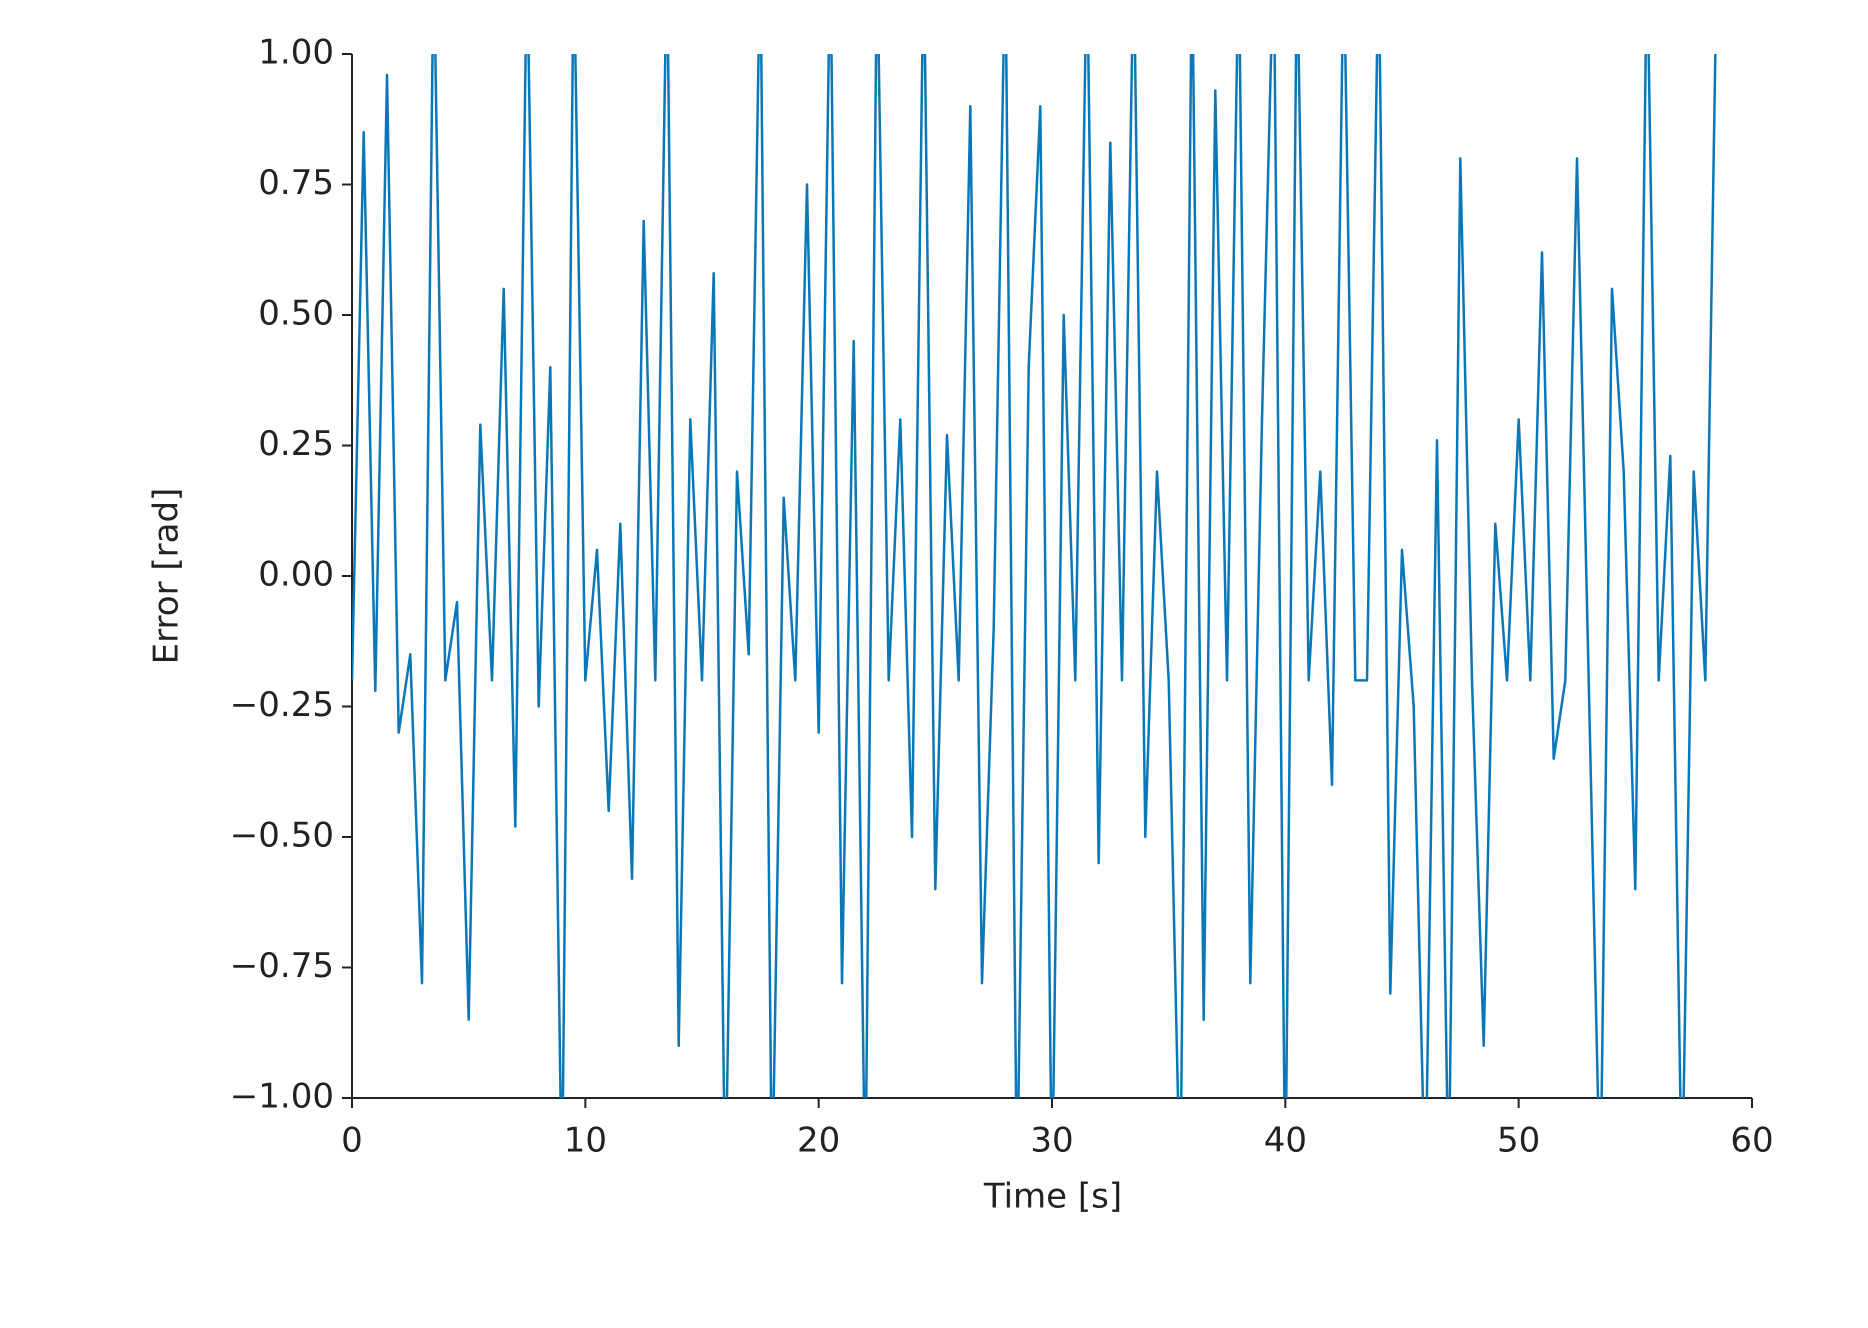 The height and width of the screenshot is (1328, 1868). What do you see at coordinates (282, 836) in the screenshot?
I see `y-tick-label: −0.50` at bounding box center [282, 836].